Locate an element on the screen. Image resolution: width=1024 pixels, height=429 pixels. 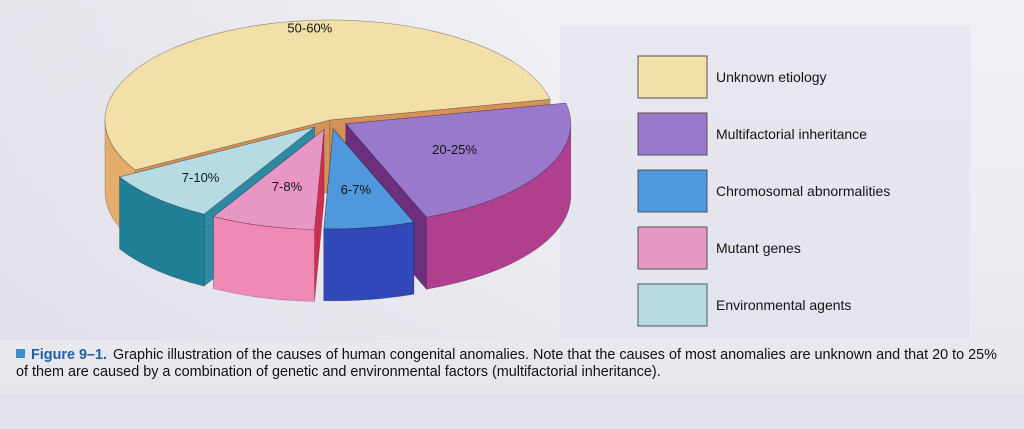
legend-label-multifactorial: Multifactorial inheritance is located at coordinates (791, 134).